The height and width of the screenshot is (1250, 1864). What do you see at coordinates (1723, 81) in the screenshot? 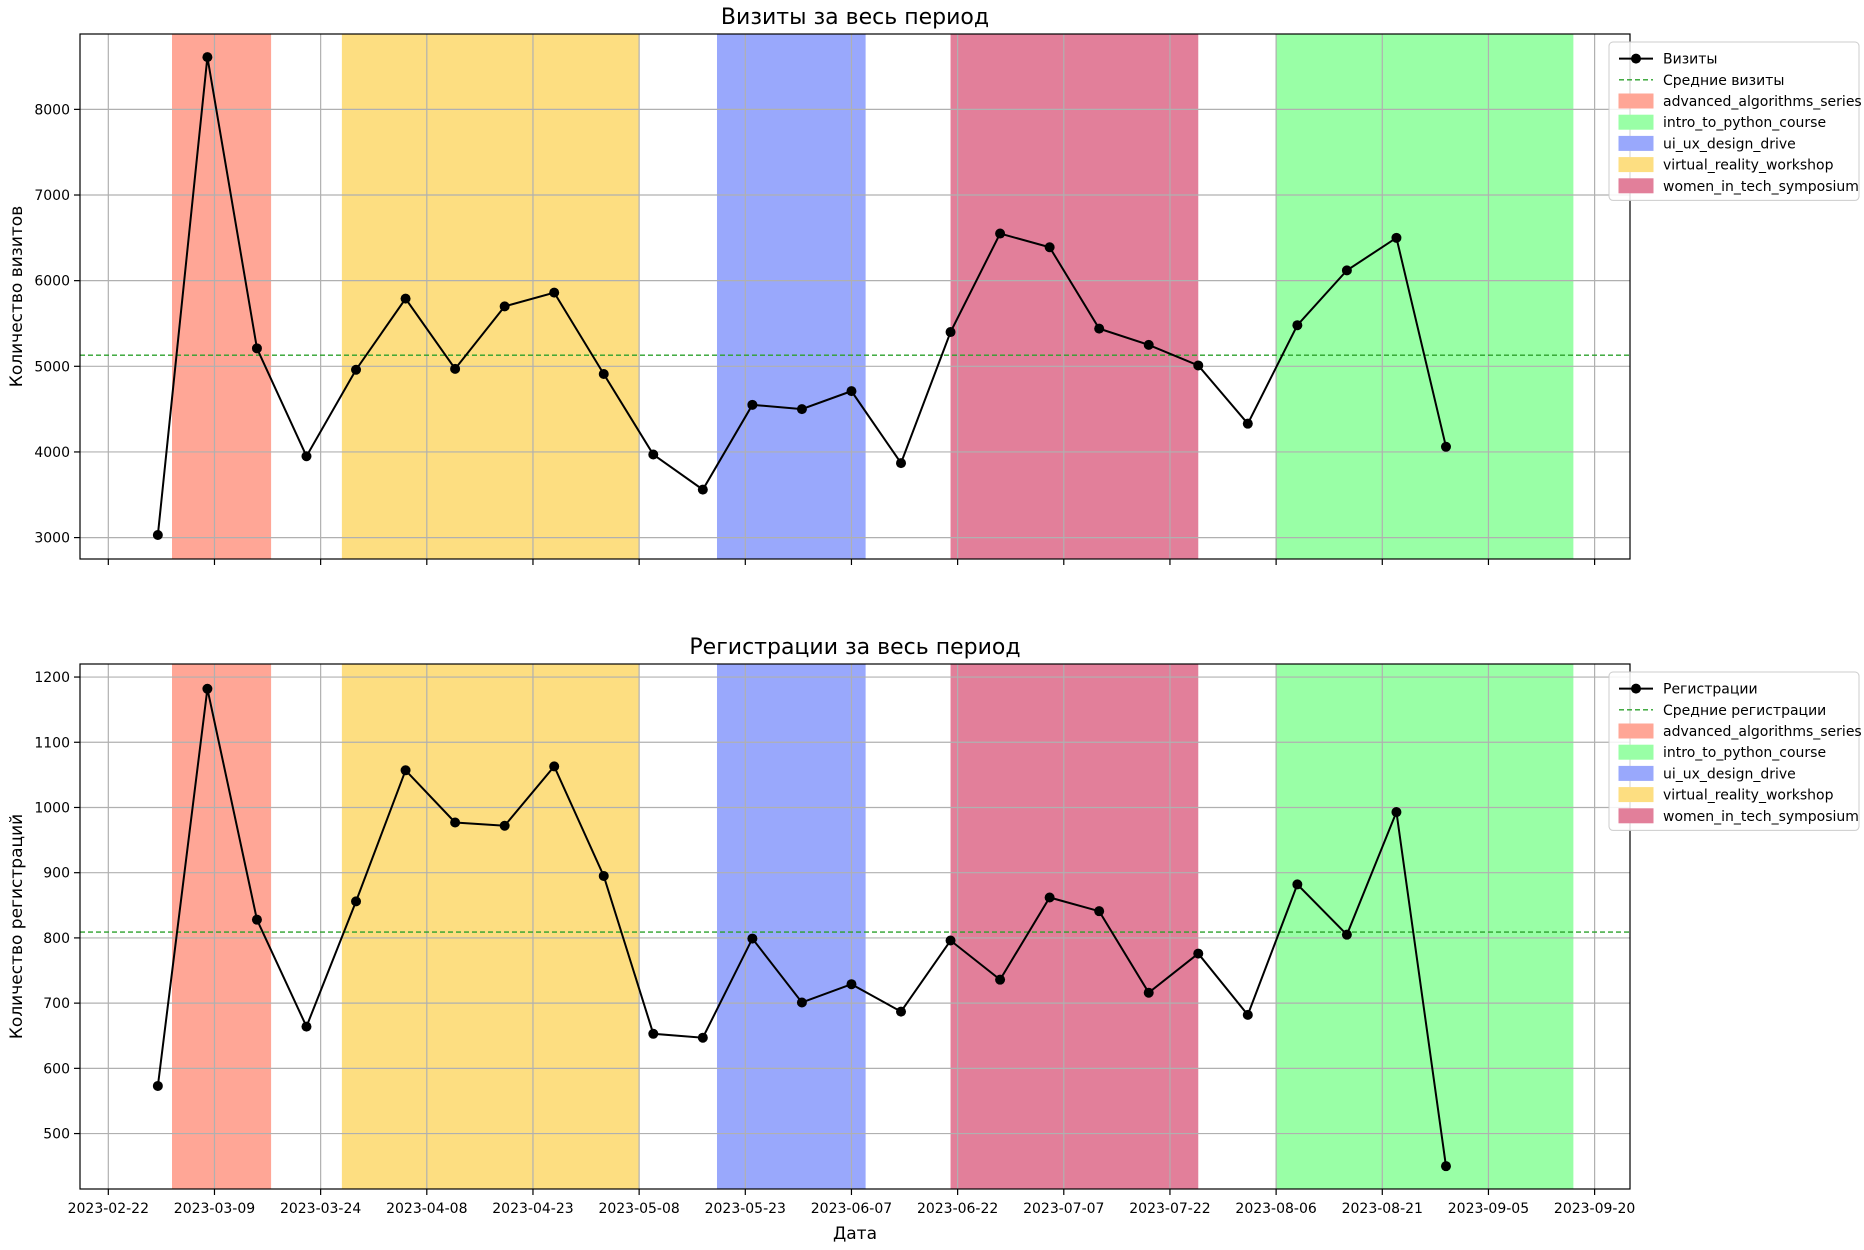
I see `chart-1-legend-label: Средние визиты` at bounding box center [1723, 81].